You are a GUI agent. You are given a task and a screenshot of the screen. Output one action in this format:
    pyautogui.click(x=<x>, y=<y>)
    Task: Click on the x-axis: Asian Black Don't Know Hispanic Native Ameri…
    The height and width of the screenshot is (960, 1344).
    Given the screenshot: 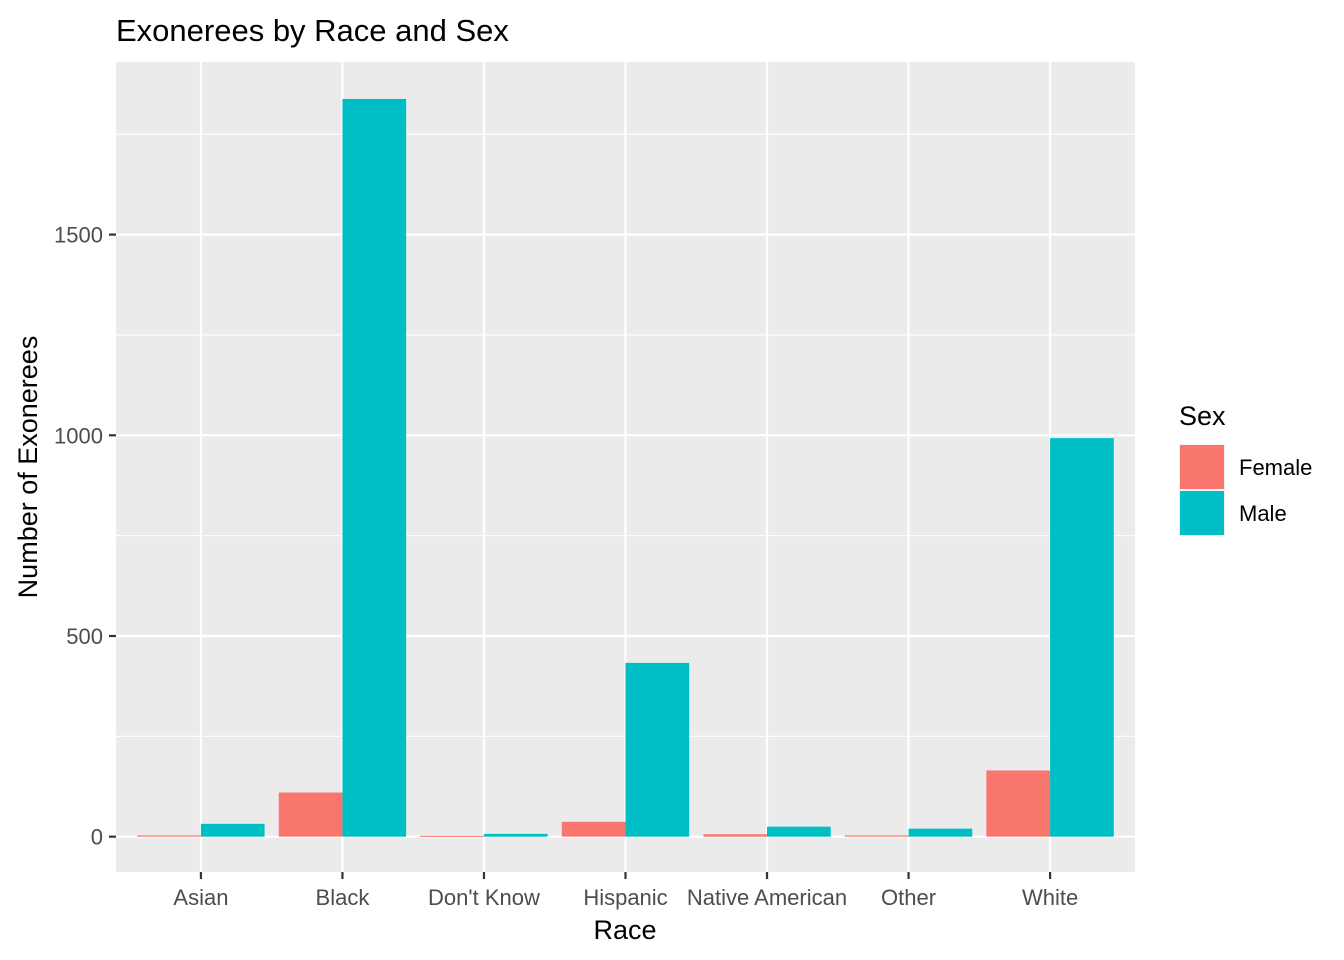 What is the action you would take?
    pyautogui.click(x=625, y=891)
    